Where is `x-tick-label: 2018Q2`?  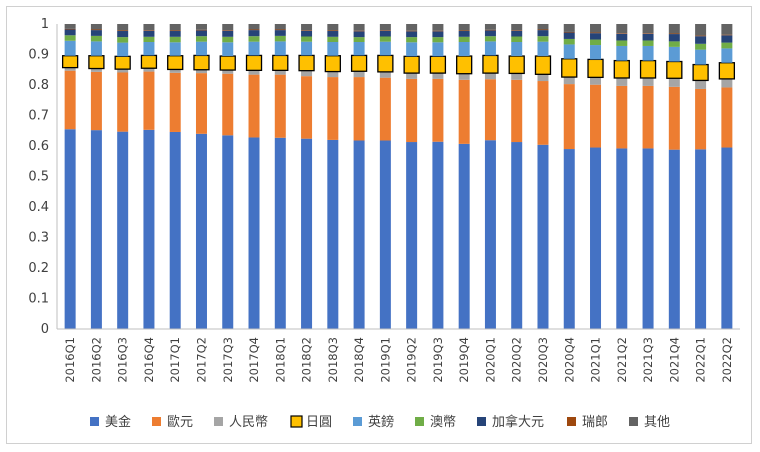 x-tick-label: 2018Q2 is located at coordinates (307, 360).